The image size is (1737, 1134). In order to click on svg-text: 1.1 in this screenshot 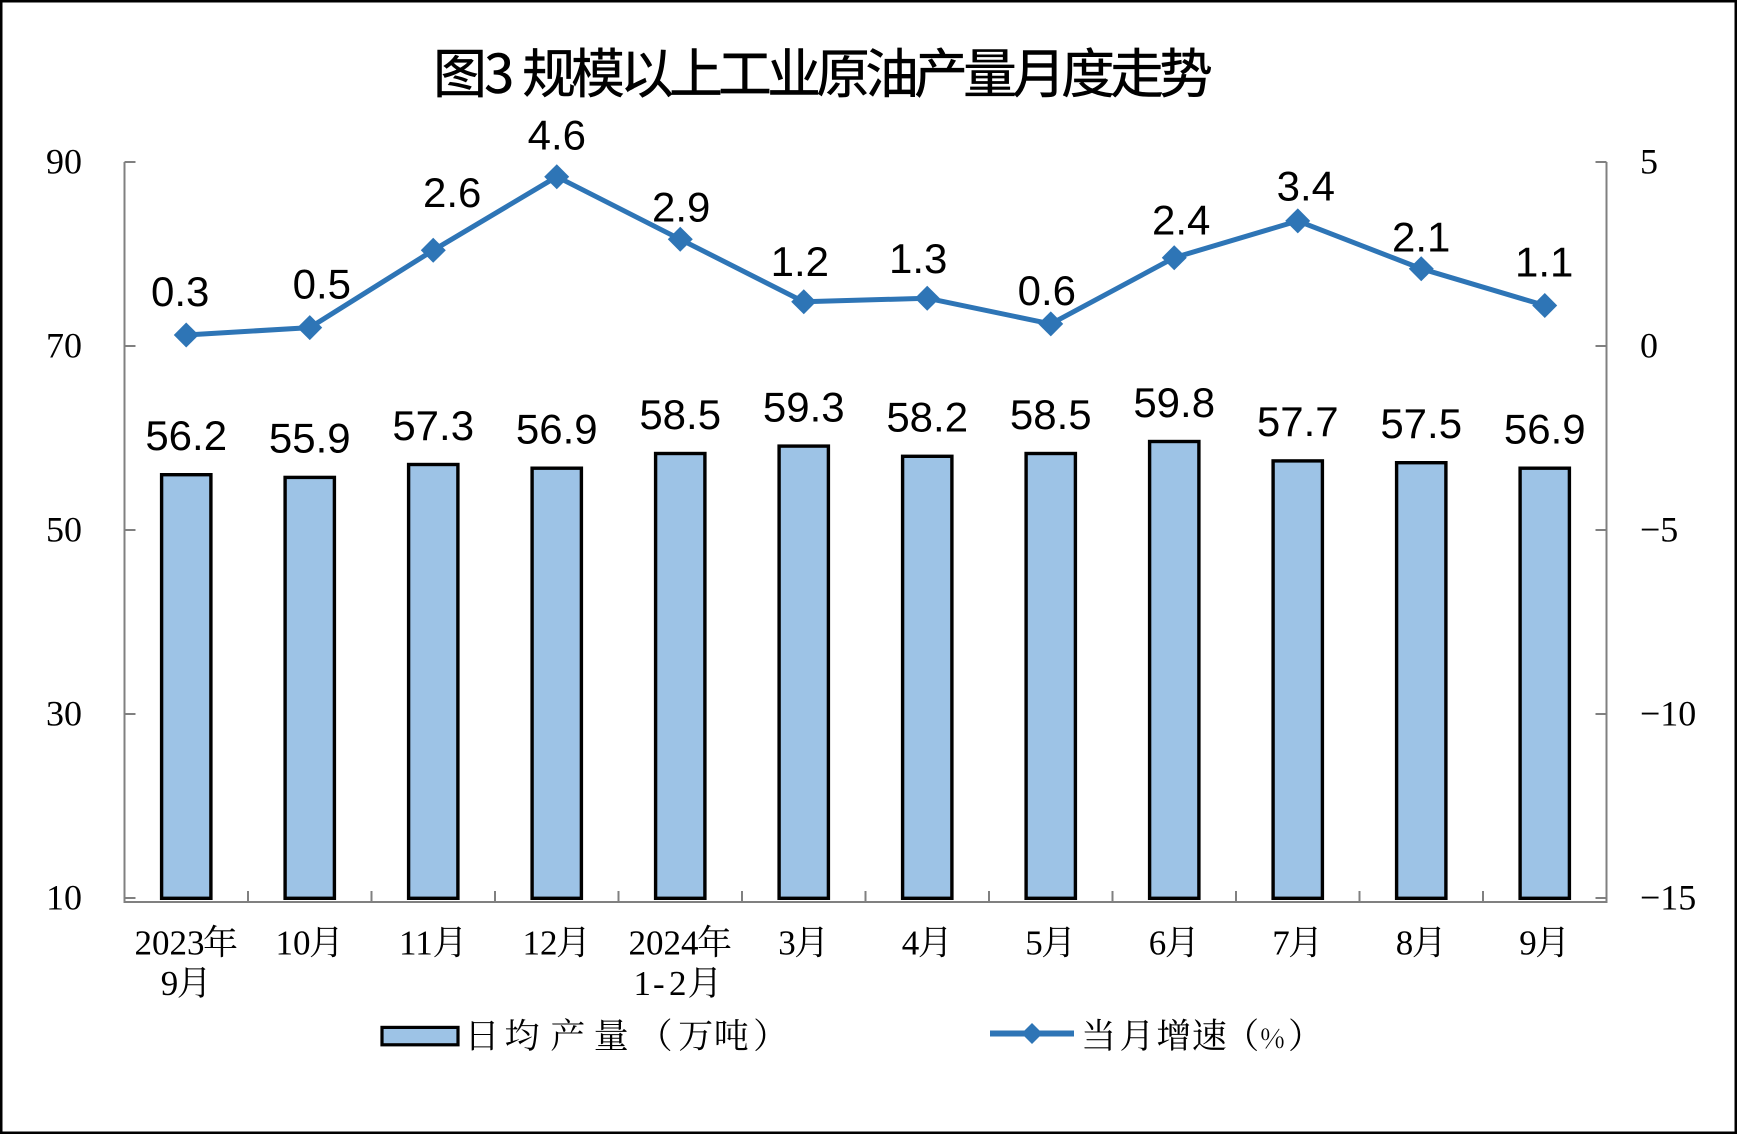, I will do `click(1544, 262)`.